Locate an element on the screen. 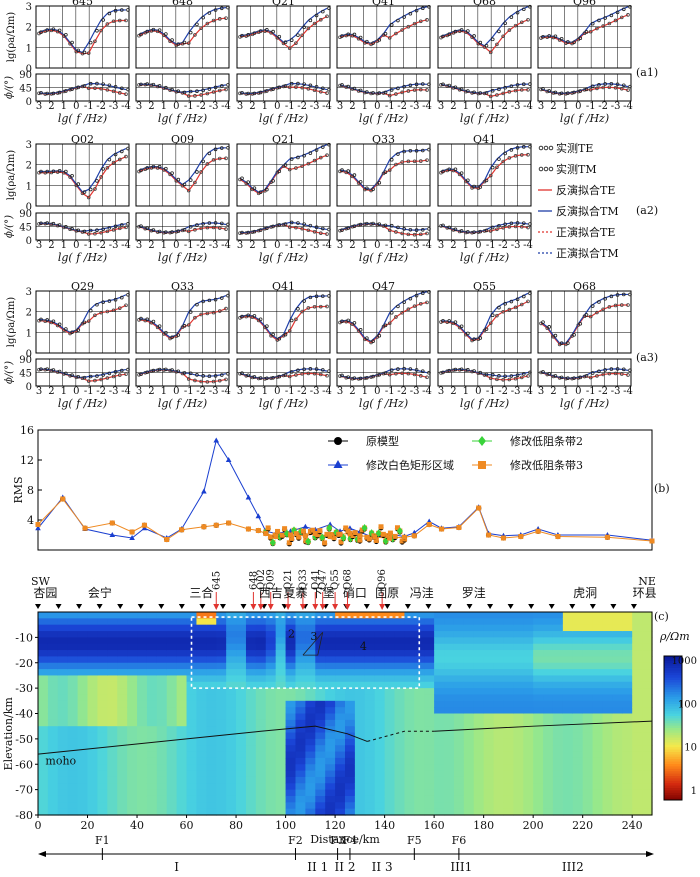  freq-tick-label: -4 is located at coordinates (327, 391).